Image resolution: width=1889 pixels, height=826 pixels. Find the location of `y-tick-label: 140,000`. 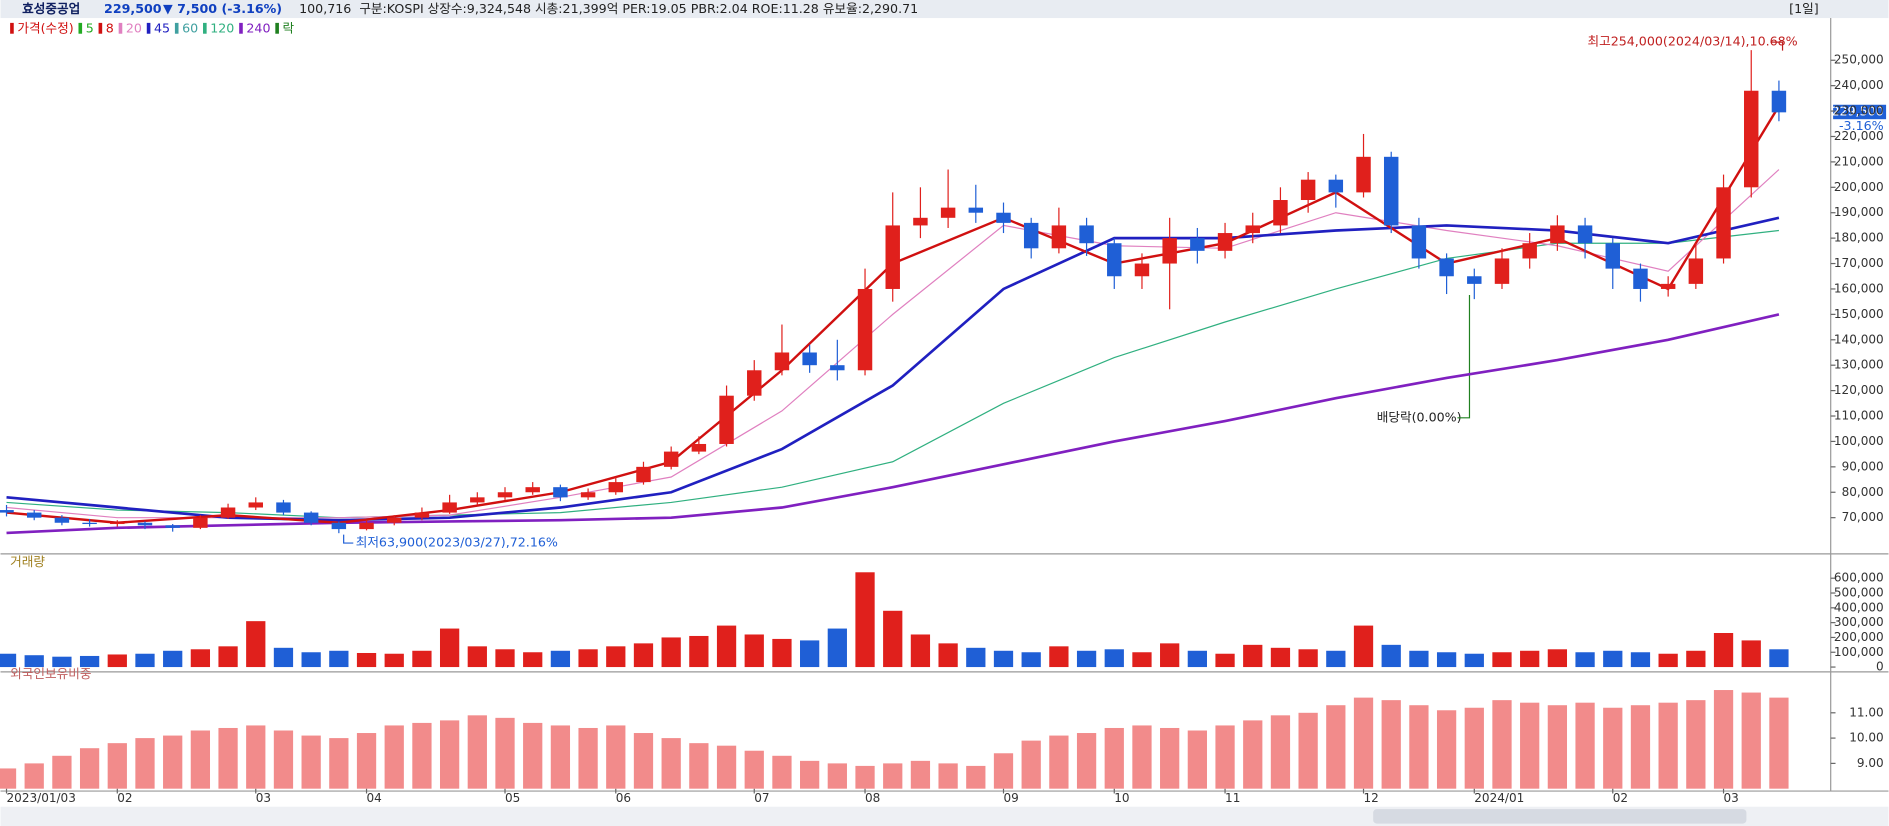

y-tick-label: 140,000 is located at coordinates (1859, 339).